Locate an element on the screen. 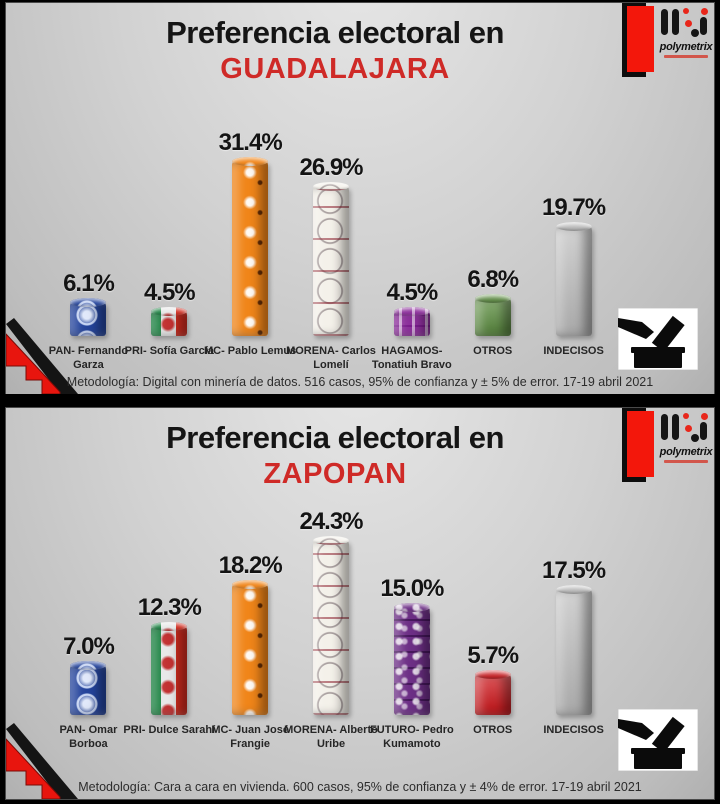 This screenshot has width=720, height=804. bar-value-label: 19.7% is located at coordinates (574, 207).